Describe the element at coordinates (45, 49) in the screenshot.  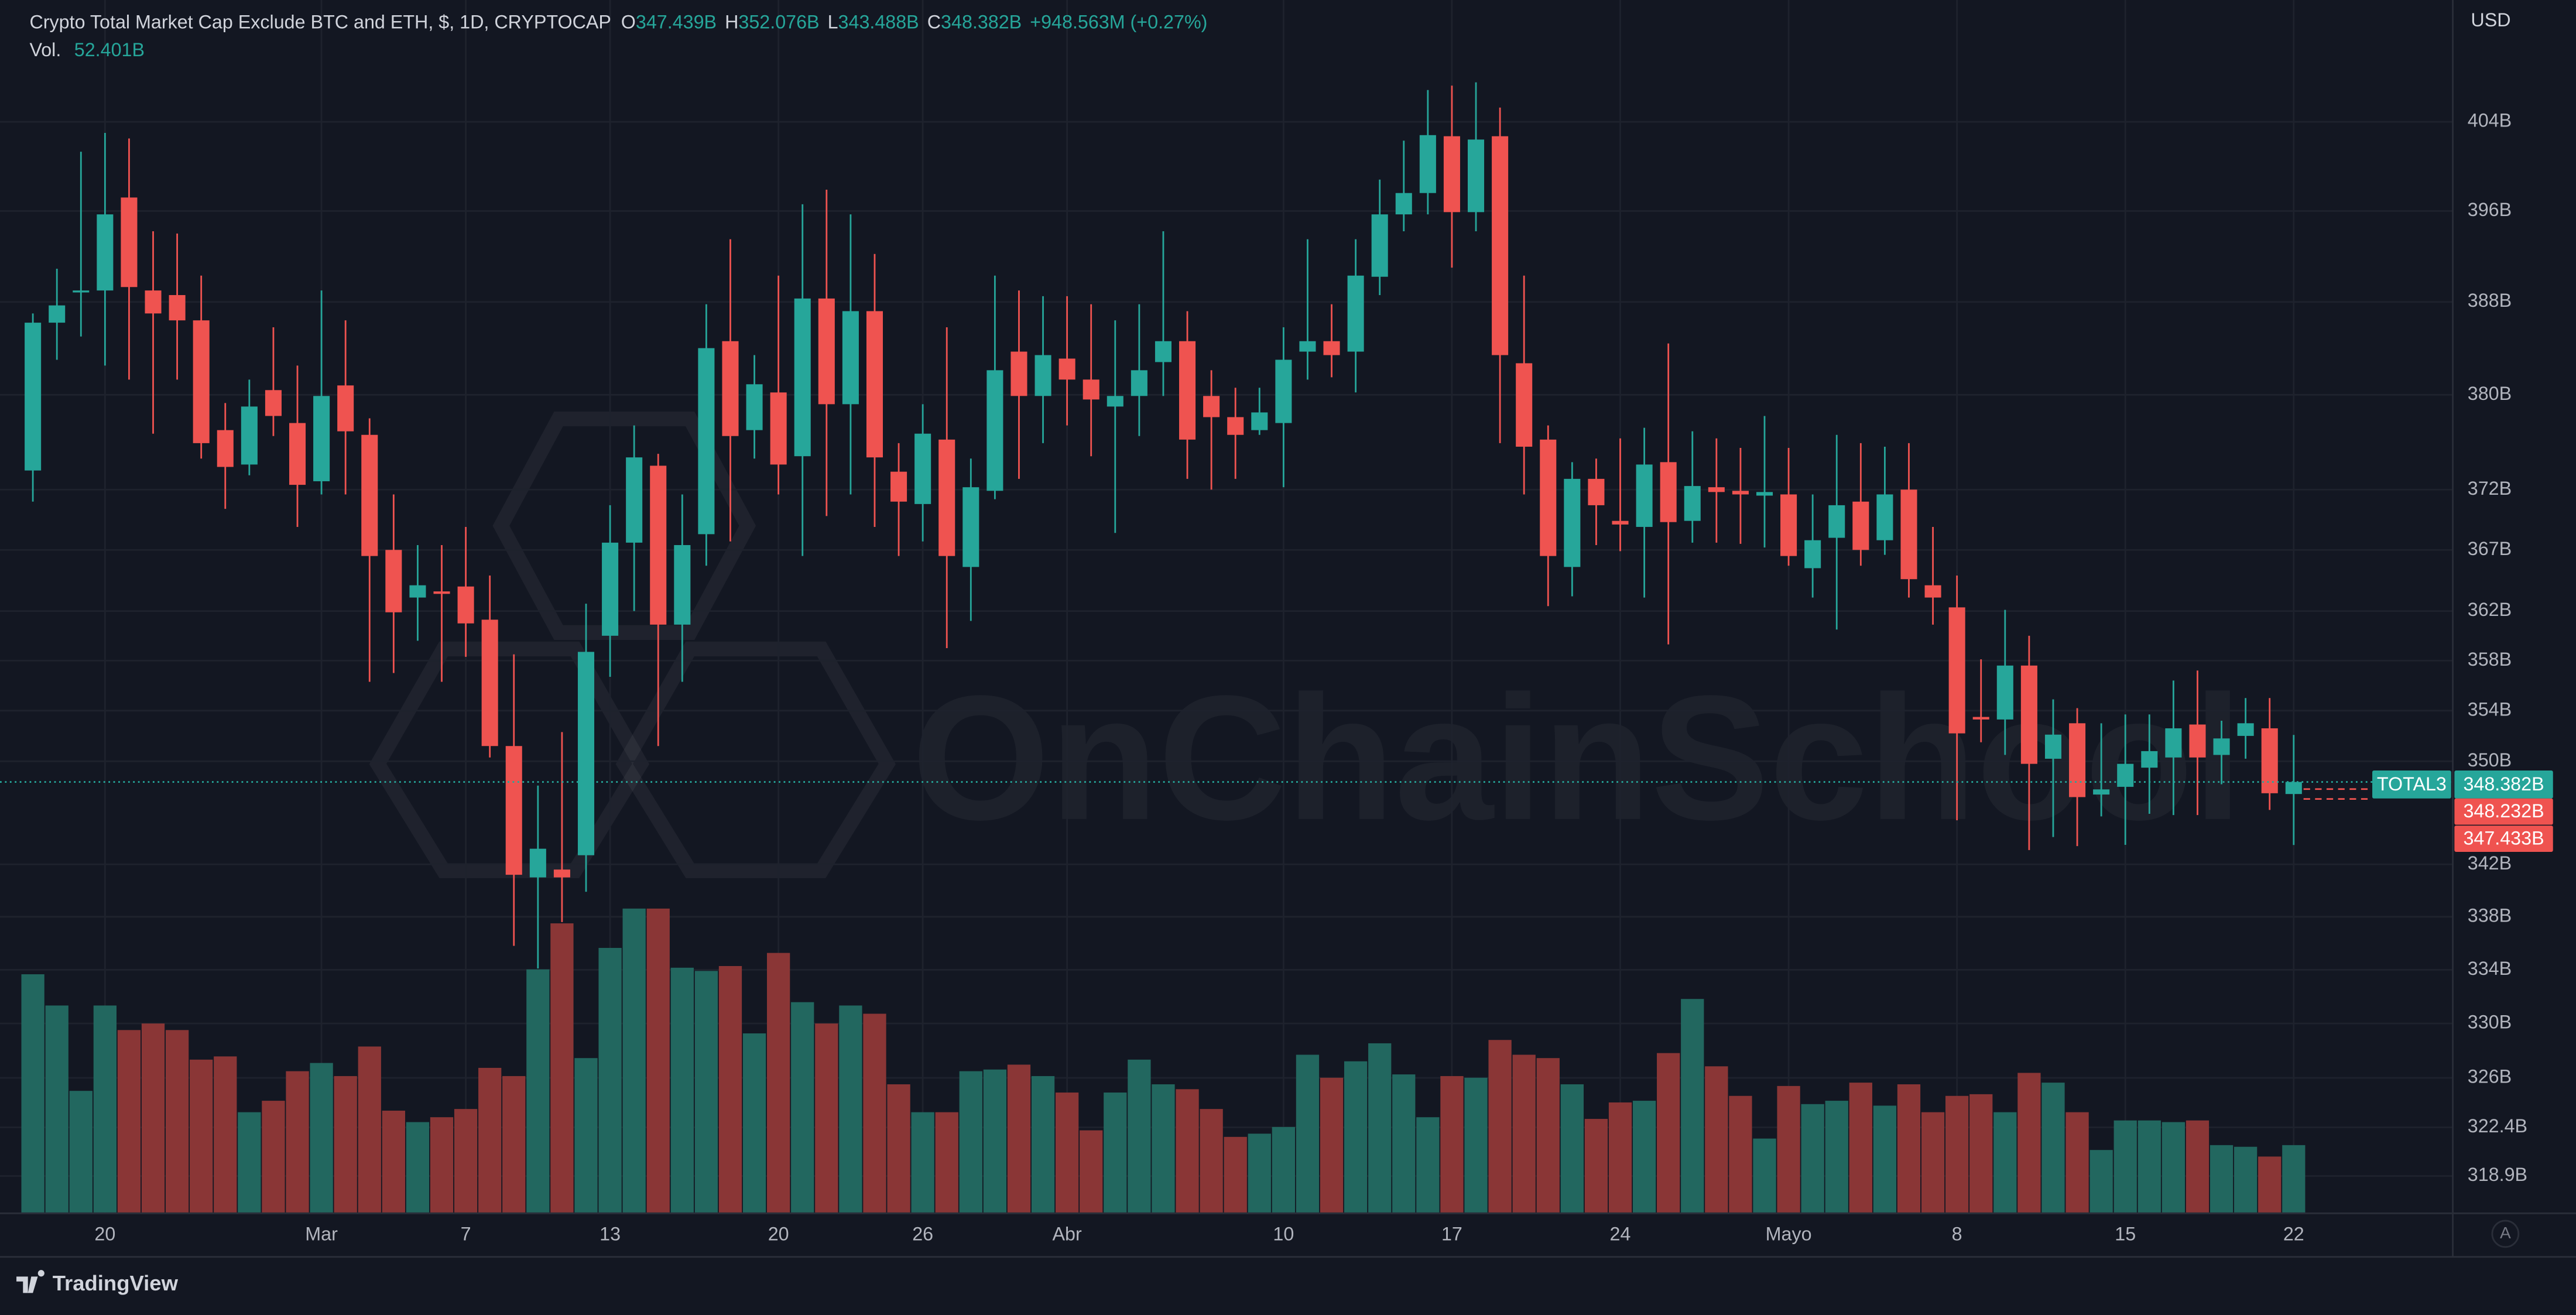
I see `volume-key: Vol.` at that location.